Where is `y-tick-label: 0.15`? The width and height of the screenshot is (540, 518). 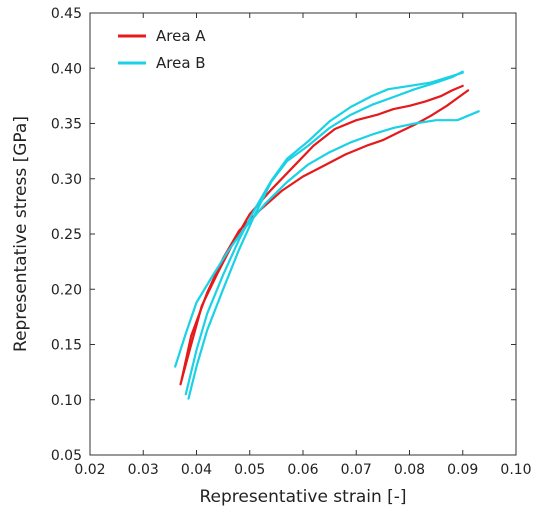
y-tick-label: 0.15 is located at coordinates (66, 346).